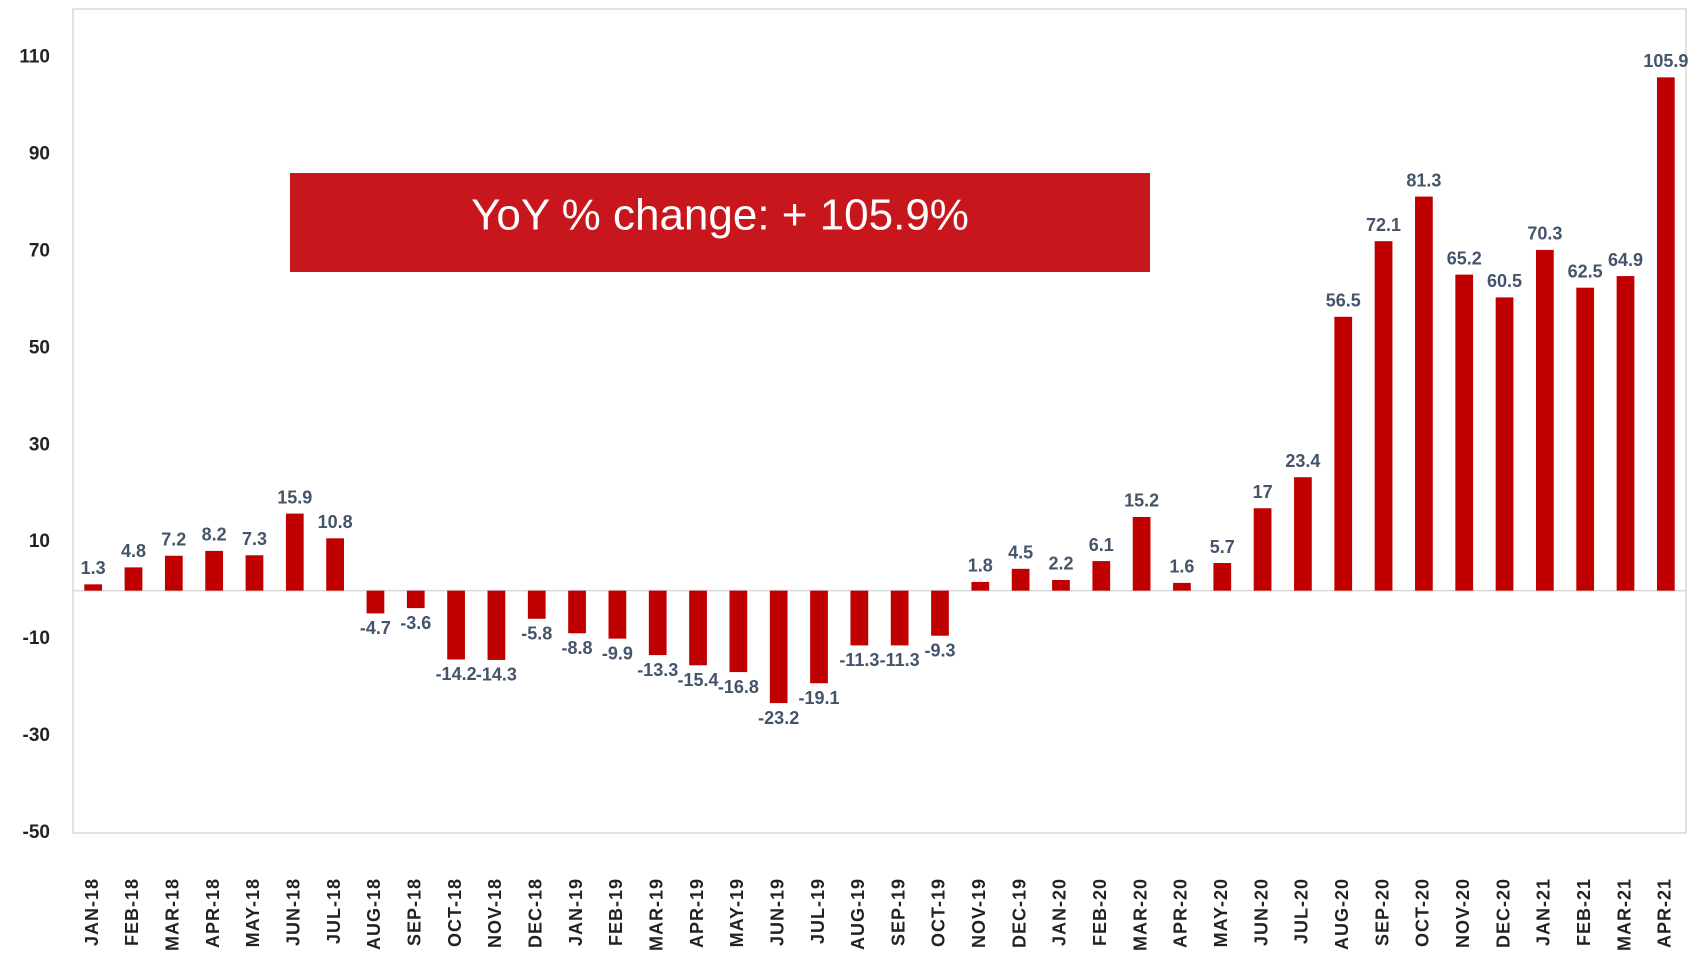  Describe the element at coordinates (415, 912) in the screenshot. I see `x-tick-label: SEP-18` at that location.